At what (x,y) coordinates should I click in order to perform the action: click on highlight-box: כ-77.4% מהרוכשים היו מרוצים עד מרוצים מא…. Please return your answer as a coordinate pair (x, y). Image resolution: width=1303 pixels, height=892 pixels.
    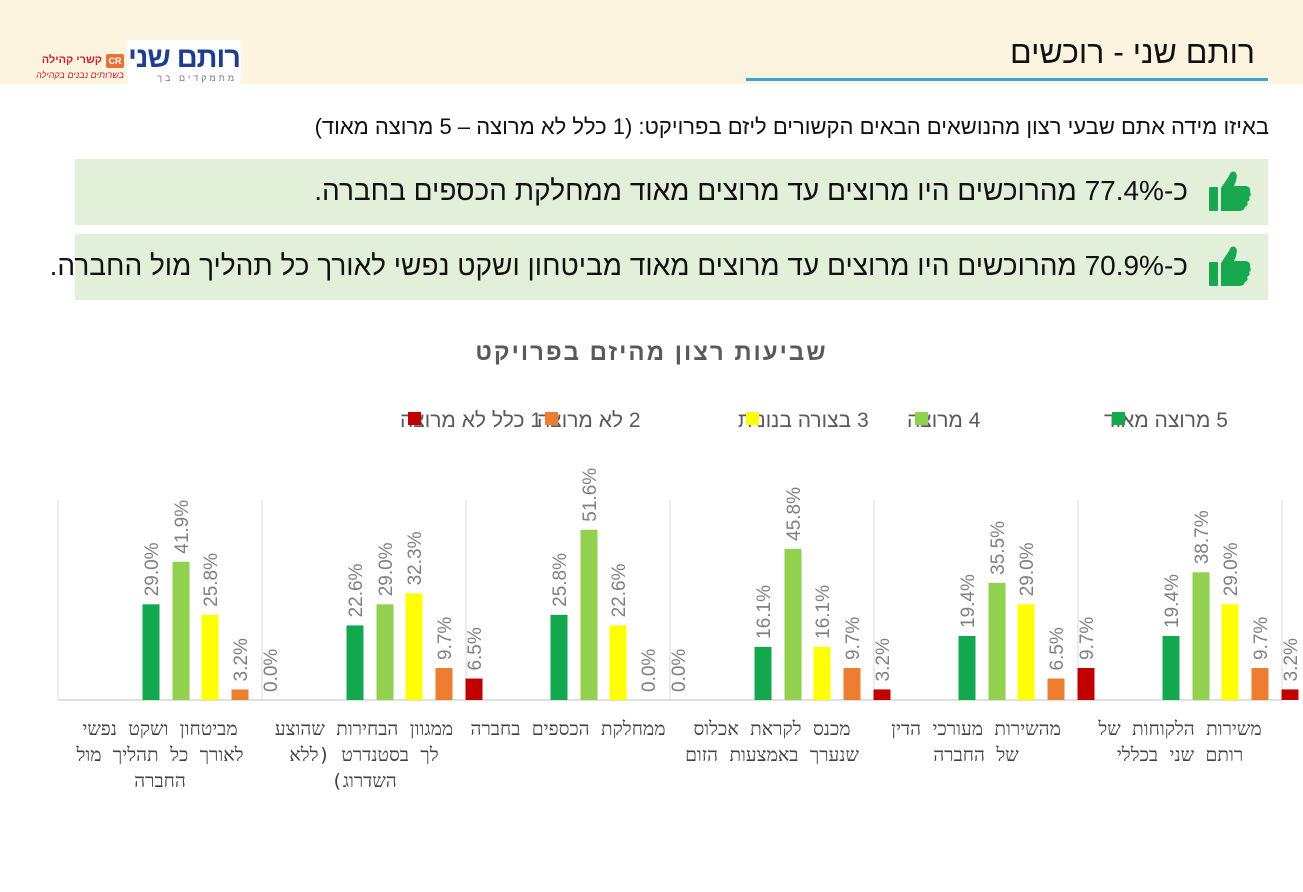
    Looking at the image, I should click on (671, 192).